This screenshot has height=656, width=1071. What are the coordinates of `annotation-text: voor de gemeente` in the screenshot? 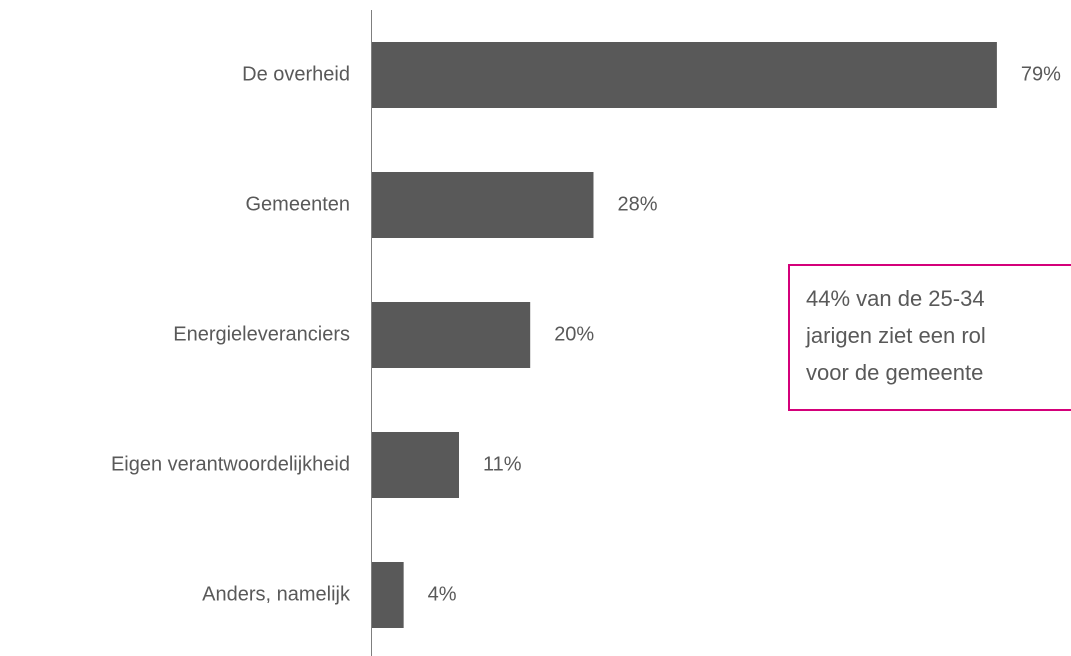 It's located at (894, 372).